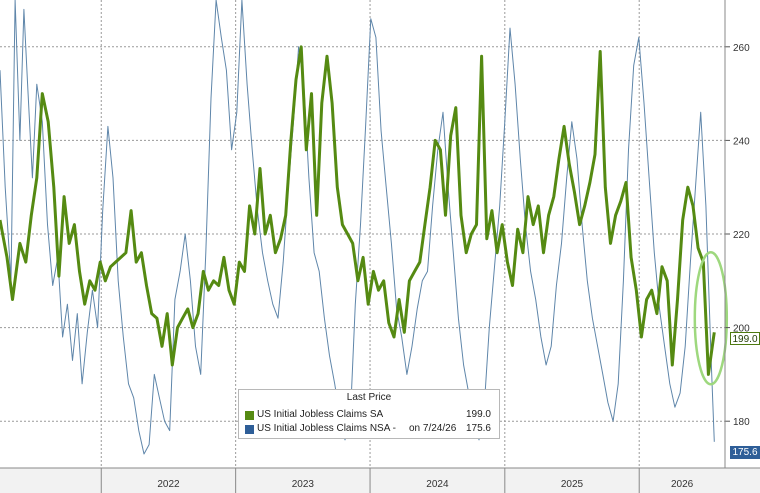  I want to click on legend-entry-sa: US Initial Jobless Claims SA 199.0, so click(370, 415).